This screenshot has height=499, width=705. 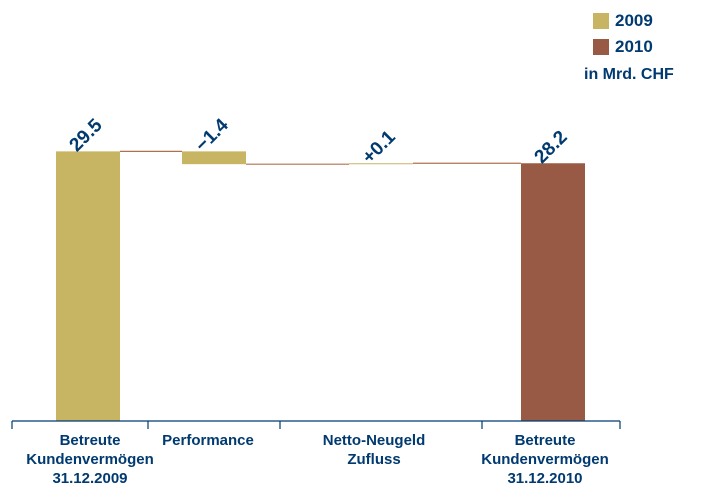 What do you see at coordinates (316, 424) in the screenshot?
I see `x-axis` at bounding box center [316, 424].